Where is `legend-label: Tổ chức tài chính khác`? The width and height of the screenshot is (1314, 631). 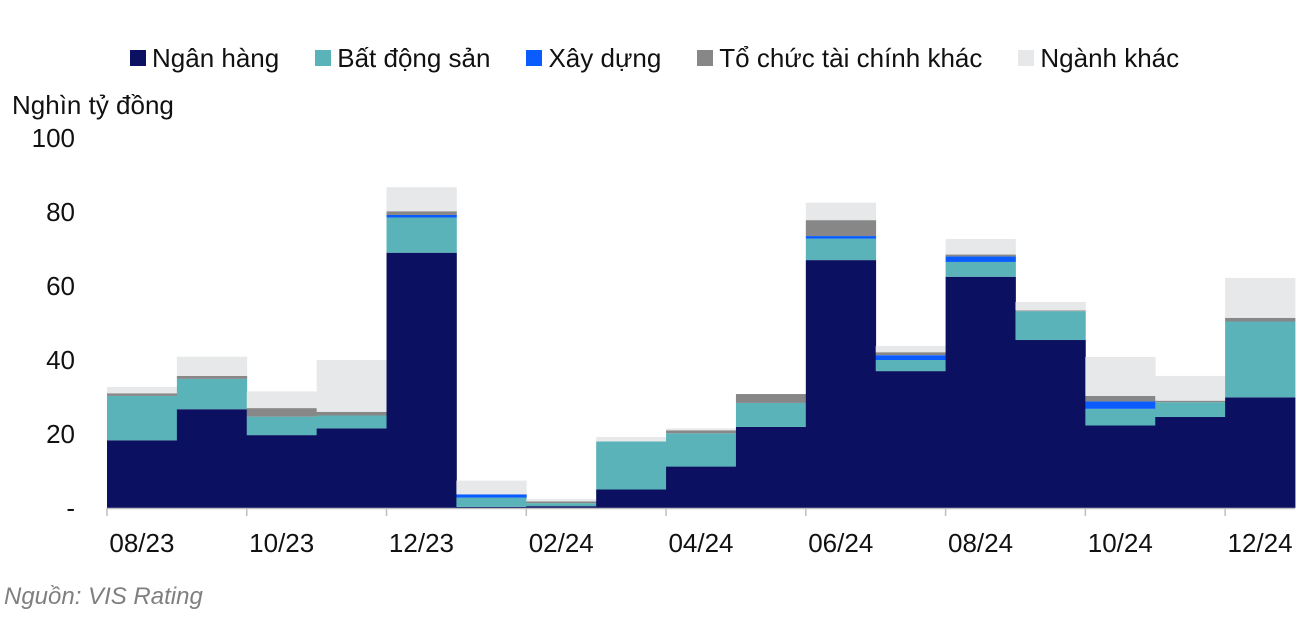 legend-label: Tổ chức tài chính khác is located at coordinates (851, 57).